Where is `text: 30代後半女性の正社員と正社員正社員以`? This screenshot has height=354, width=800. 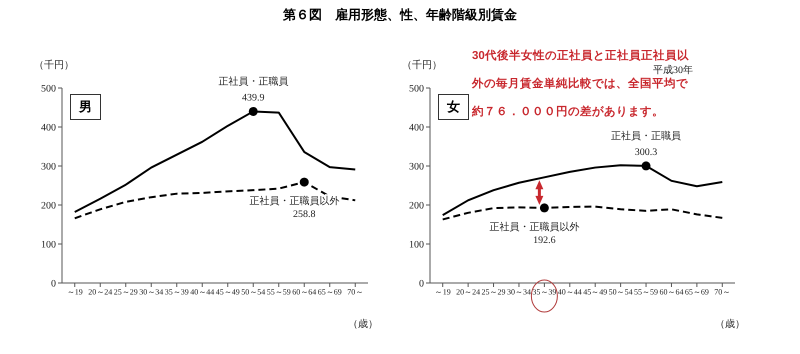
text: 30代後半女性の正社員と正社員正社員以 is located at coordinates (580, 55).